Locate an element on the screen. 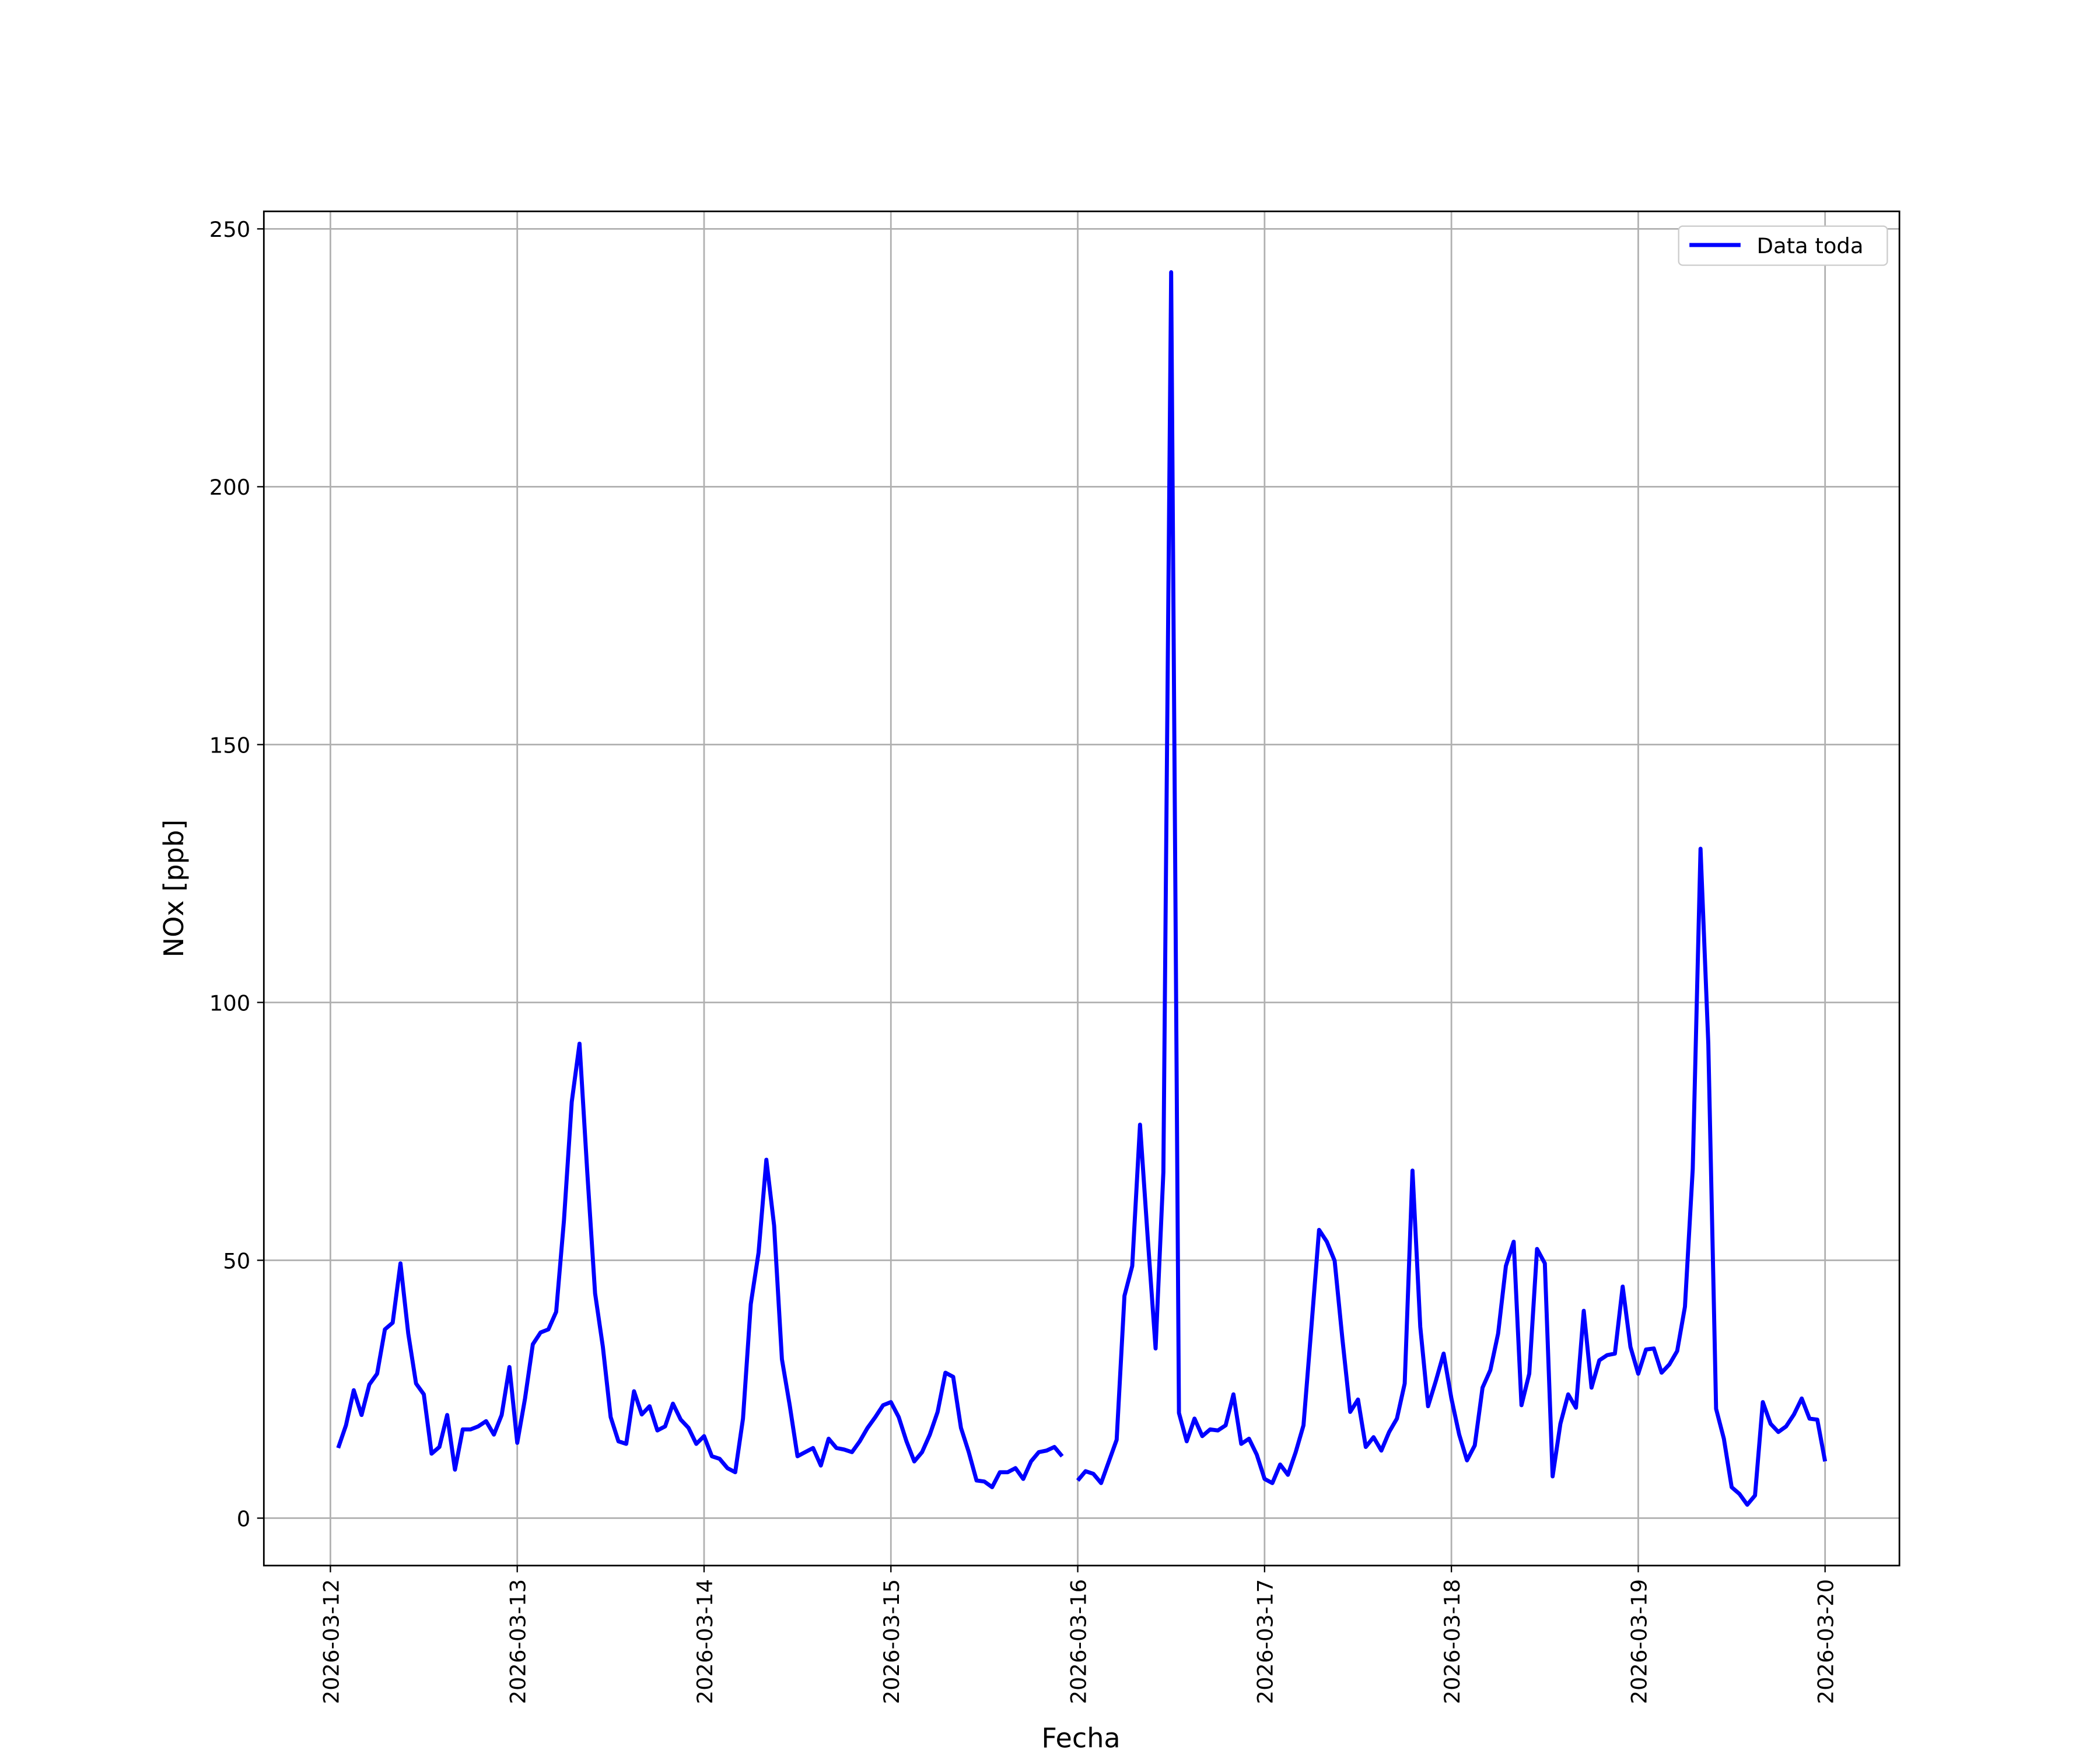 The image size is (2100, 1750). x-tick-label: 2026-03-18 is located at coordinates (1452, 1641).